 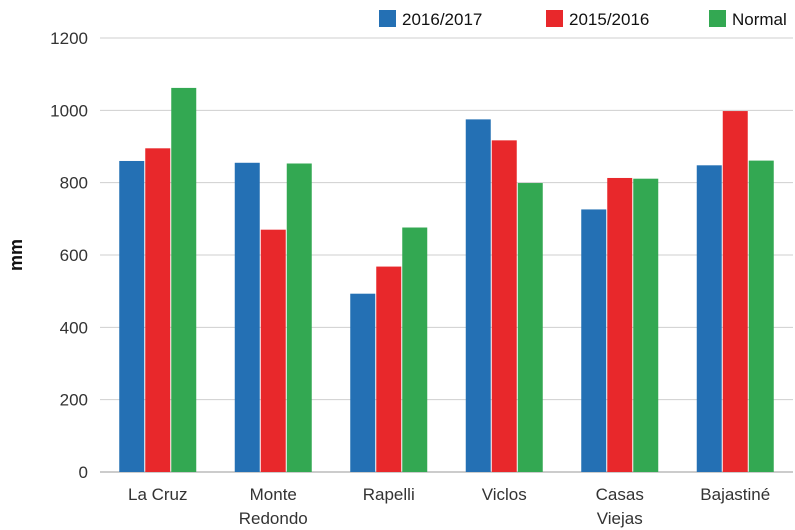 I want to click on y-tick-label: 1000, so click(x=69, y=110).